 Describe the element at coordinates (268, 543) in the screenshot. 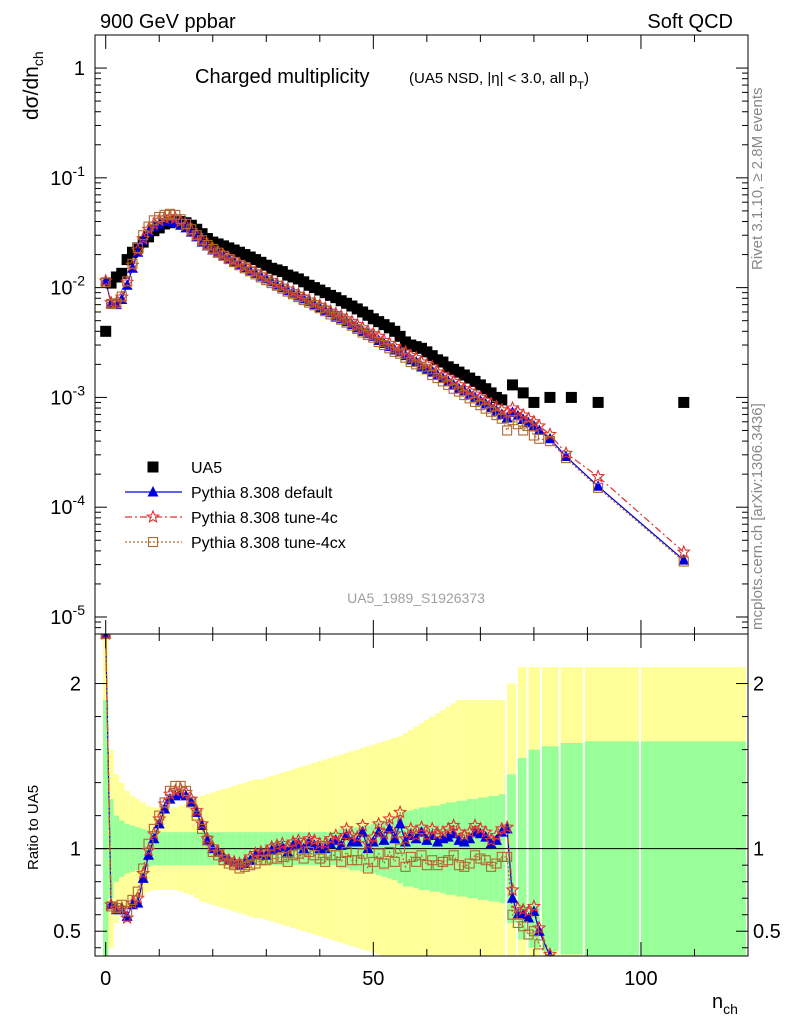

I see `legend-label: Pythia 8.308 tune-4cx` at that location.